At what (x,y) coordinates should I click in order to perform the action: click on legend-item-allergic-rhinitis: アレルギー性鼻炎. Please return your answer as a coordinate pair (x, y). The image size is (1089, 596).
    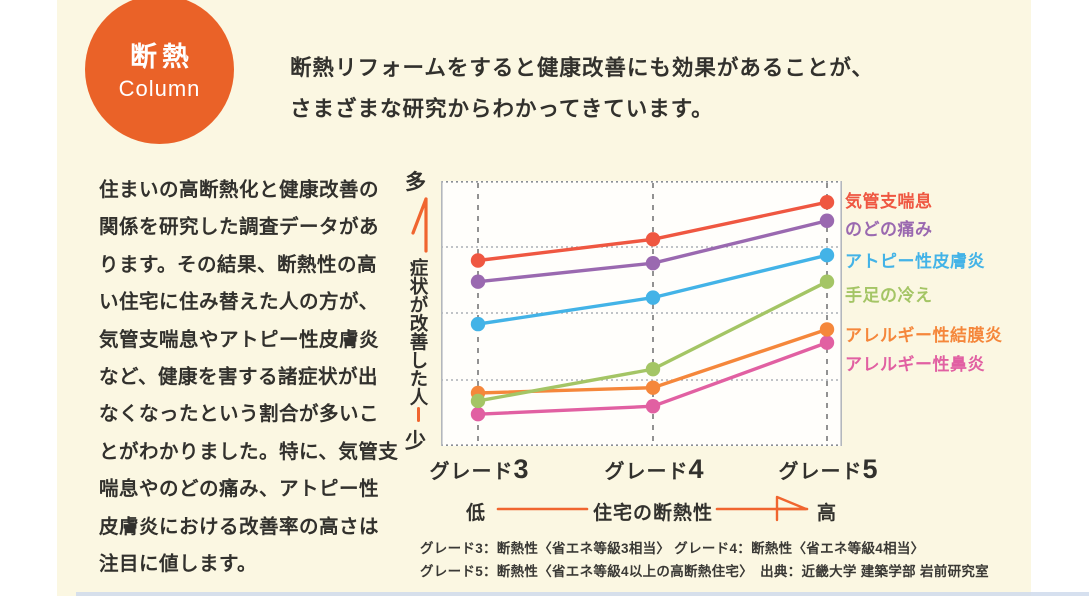
    Looking at the image, I should click on (915, 364).